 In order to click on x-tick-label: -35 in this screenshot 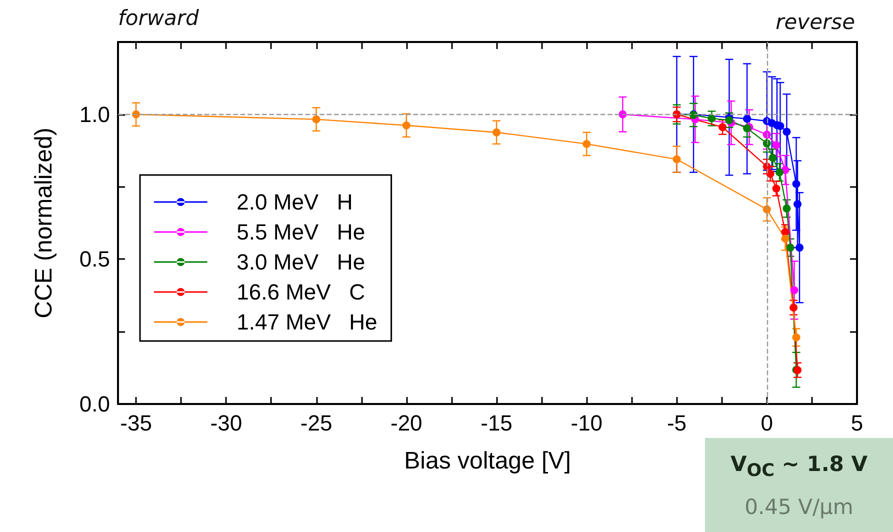, I will do `click(136, 423)`.